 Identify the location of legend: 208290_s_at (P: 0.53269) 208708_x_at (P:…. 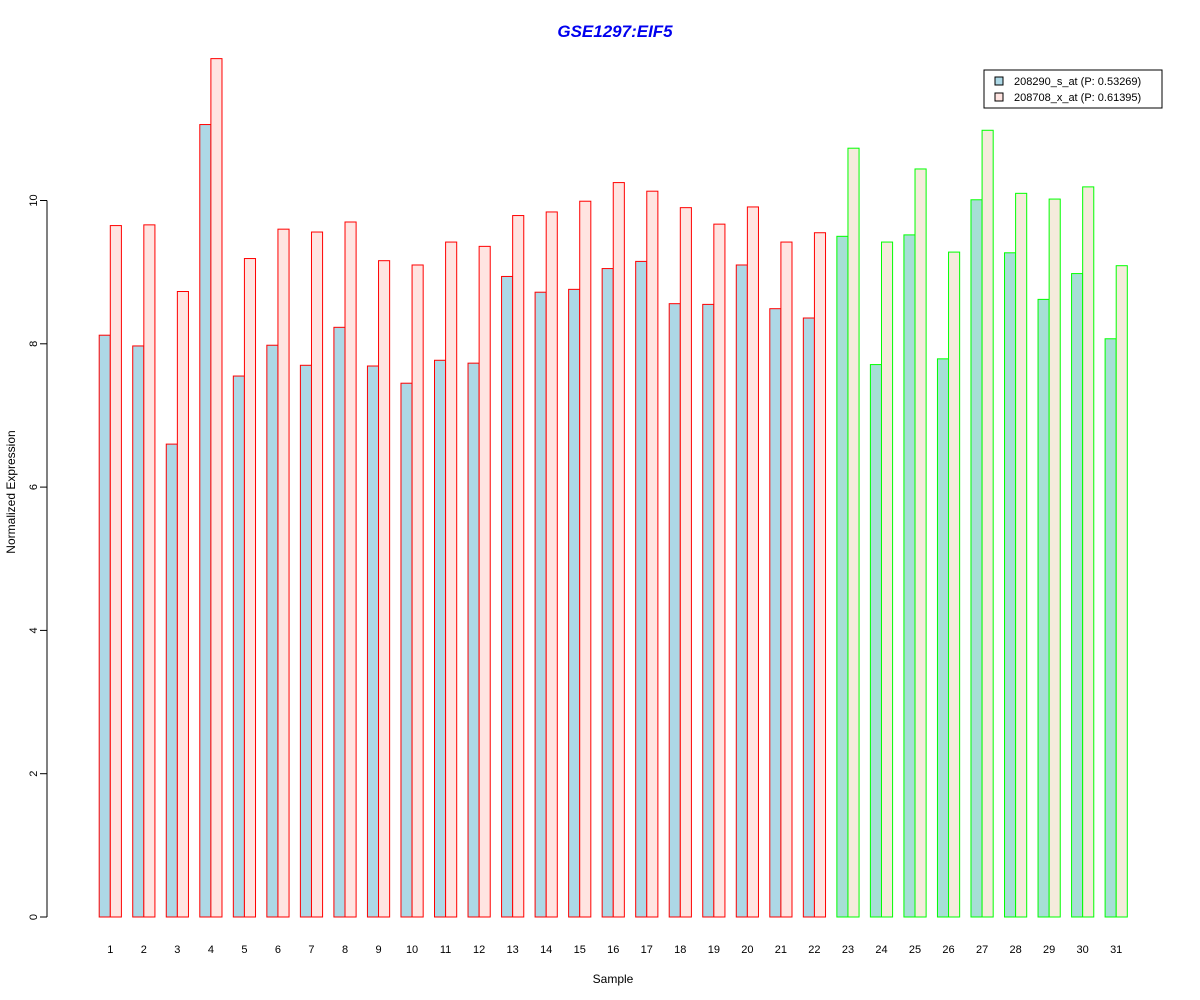
(1073, 89).